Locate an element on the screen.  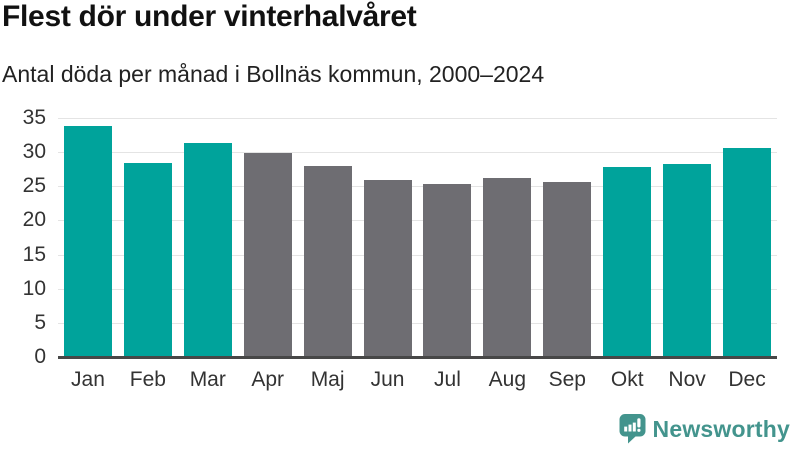
chart-title: Flest dör under vinterhalvåret is located at coordinates (209, 16).